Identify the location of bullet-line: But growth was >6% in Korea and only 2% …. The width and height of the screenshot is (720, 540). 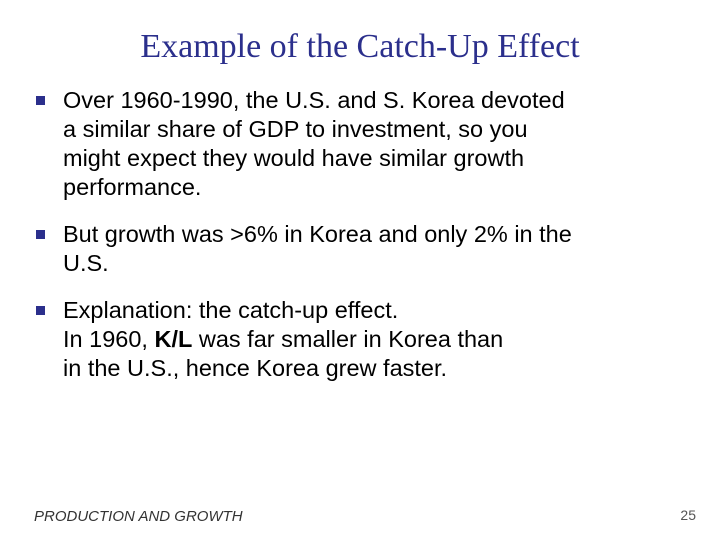
(317, 234).